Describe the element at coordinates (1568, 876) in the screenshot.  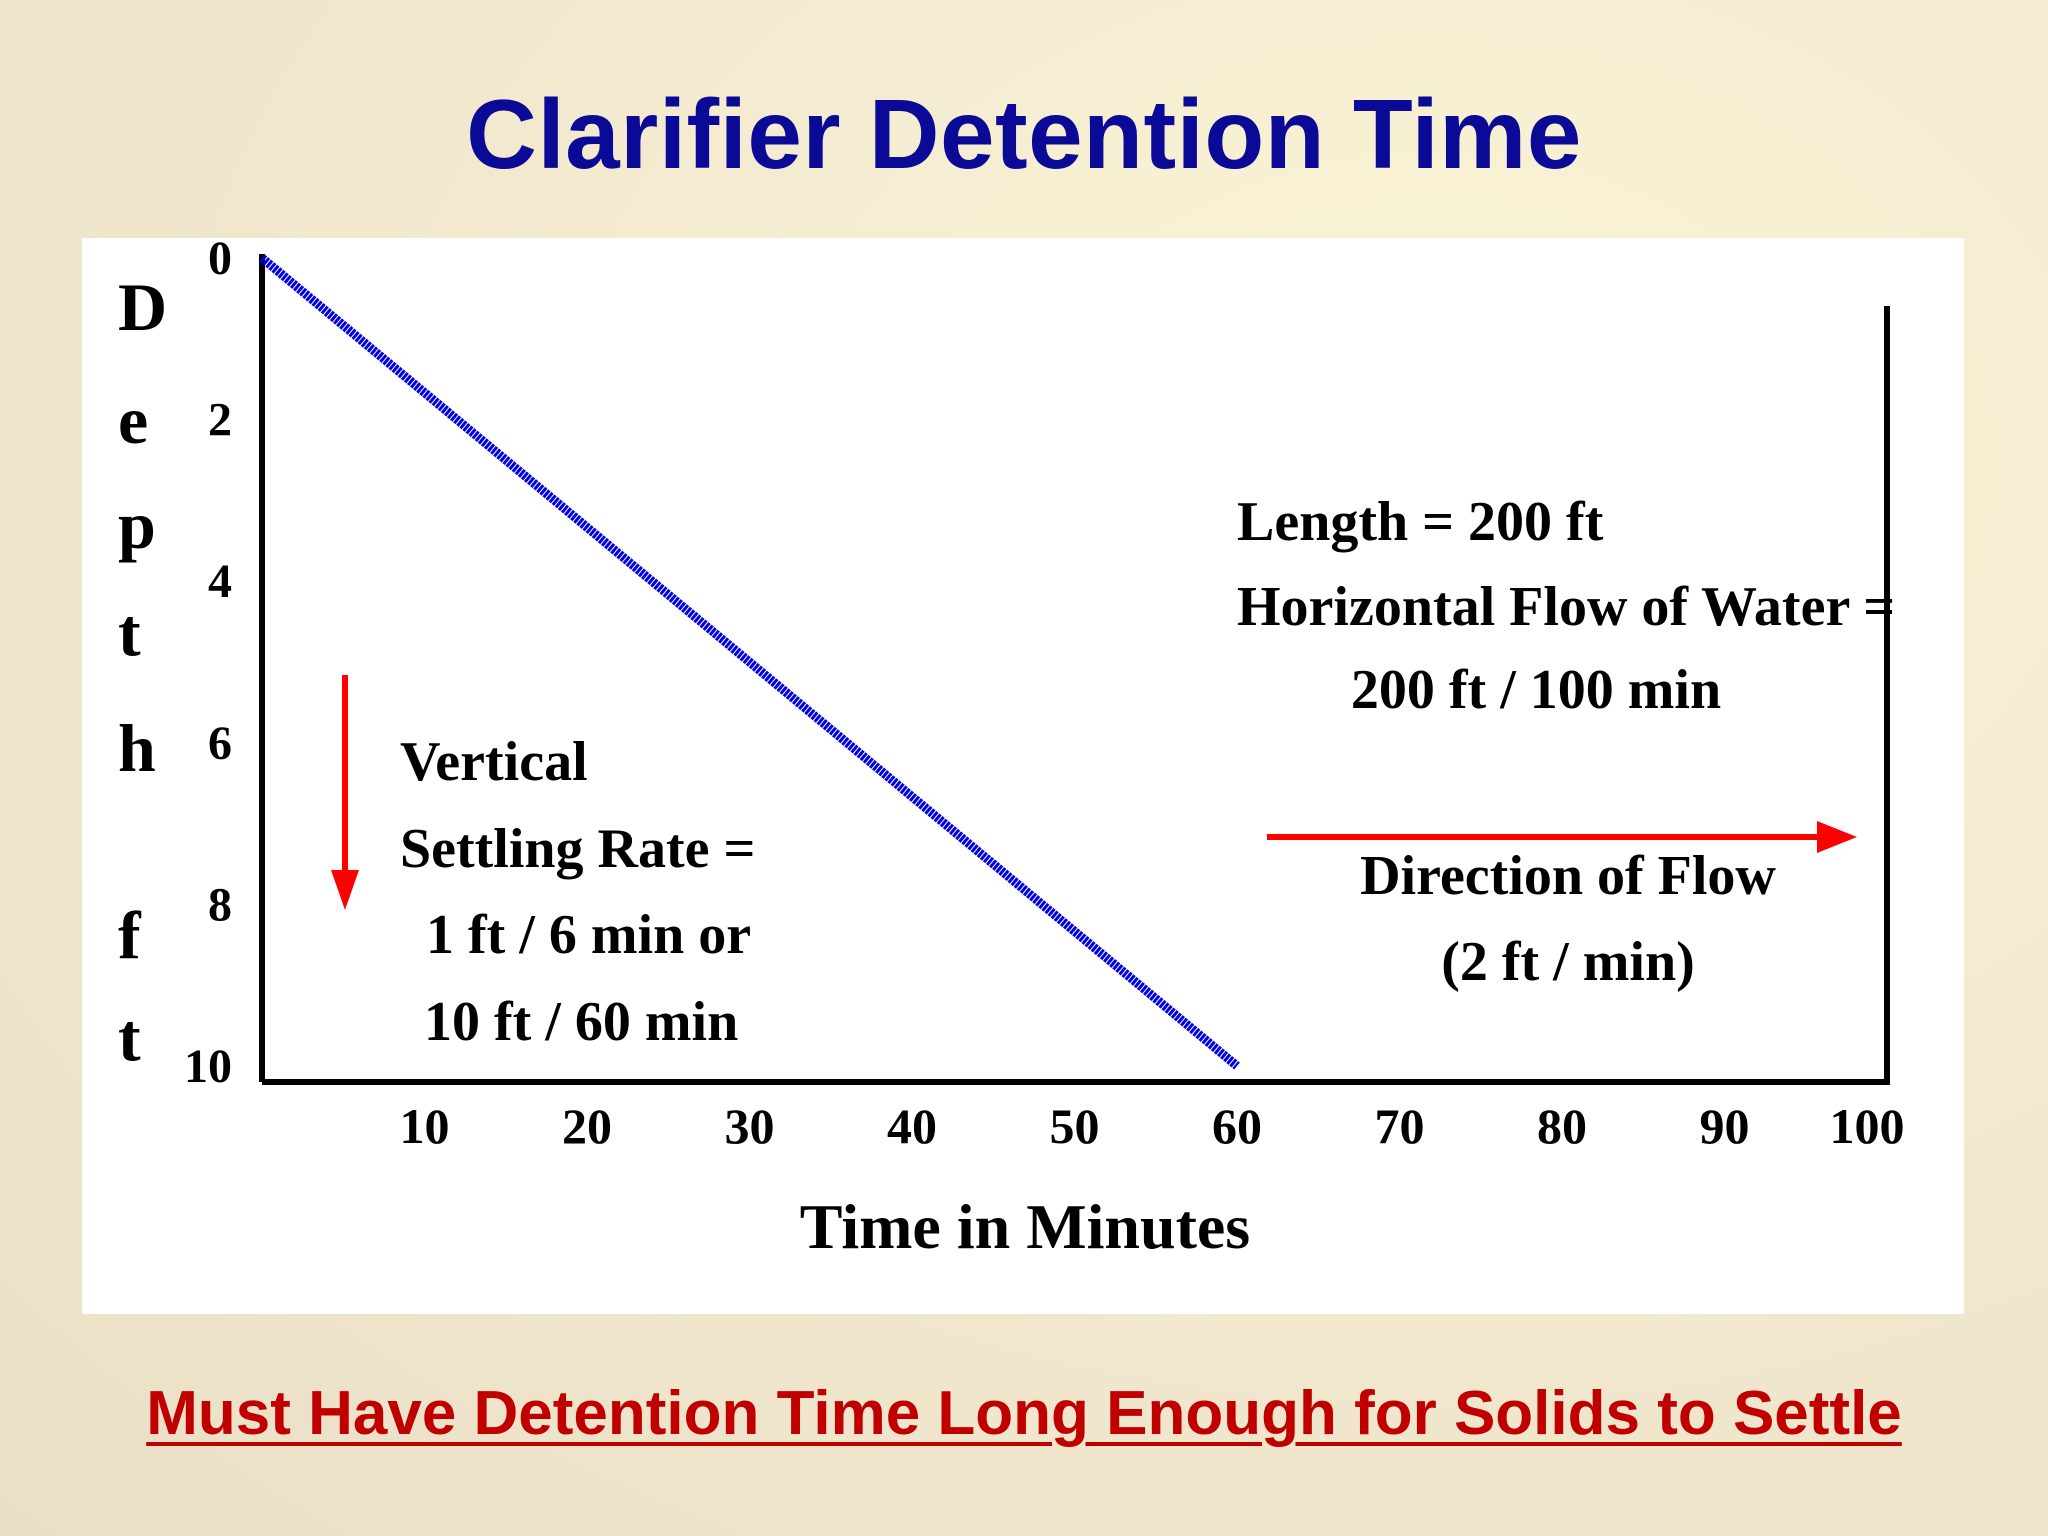
I see `flow-line-1: Direction of Flow` at that location.